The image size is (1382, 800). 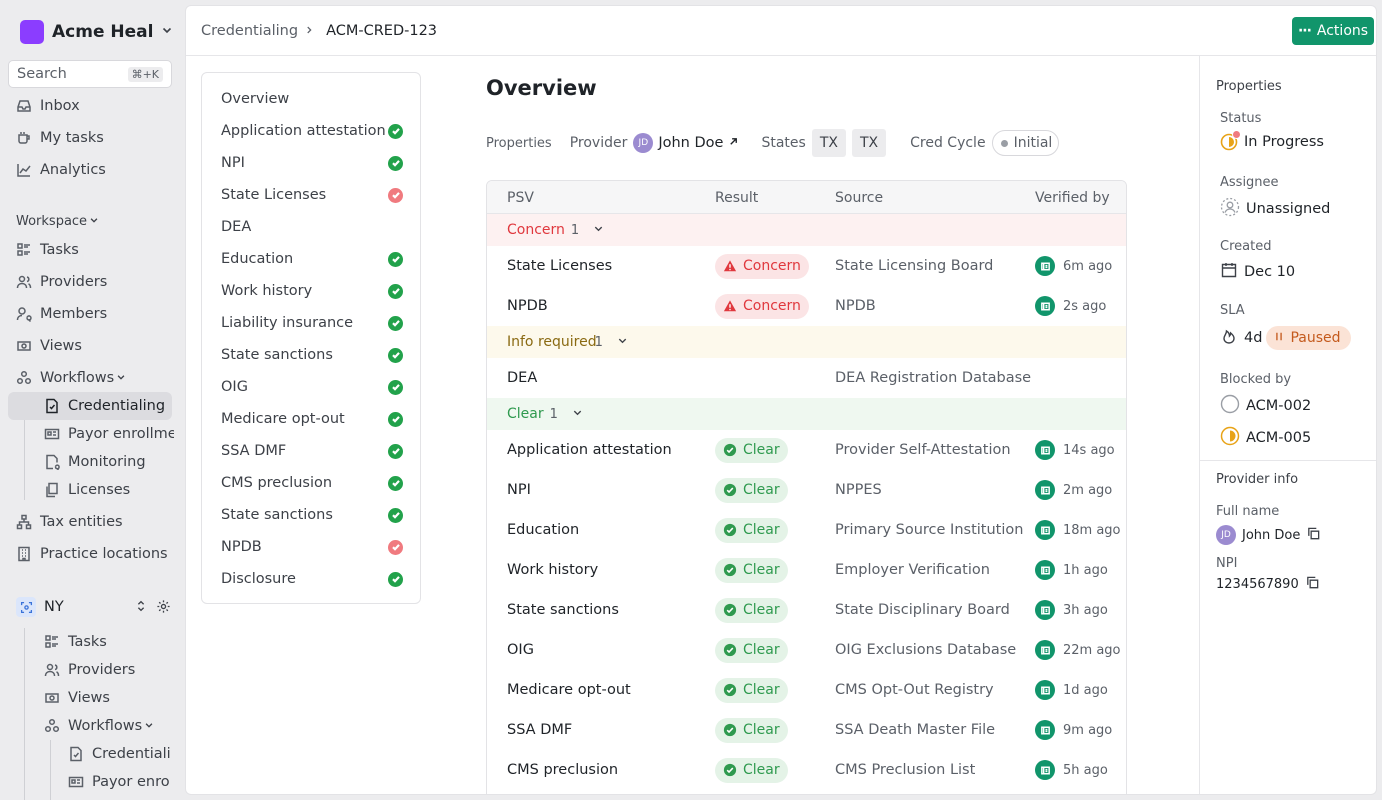 I want to click on section-nav-item: Work history, so click(x=312, y=291).